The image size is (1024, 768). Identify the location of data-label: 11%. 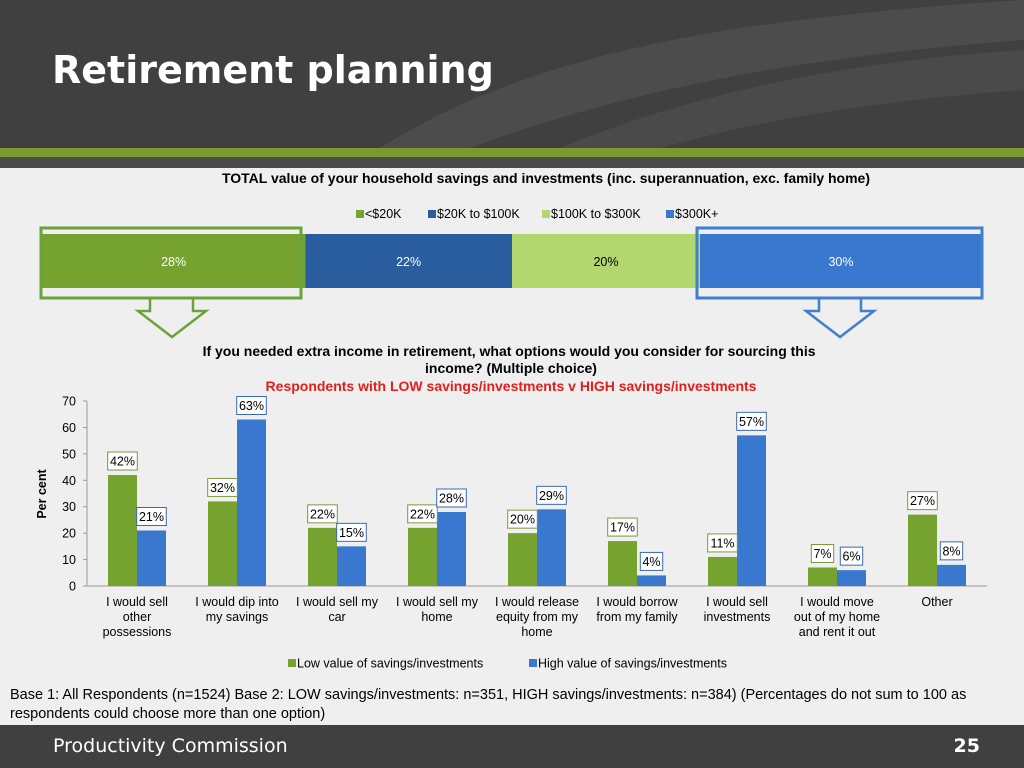
(722, 543).